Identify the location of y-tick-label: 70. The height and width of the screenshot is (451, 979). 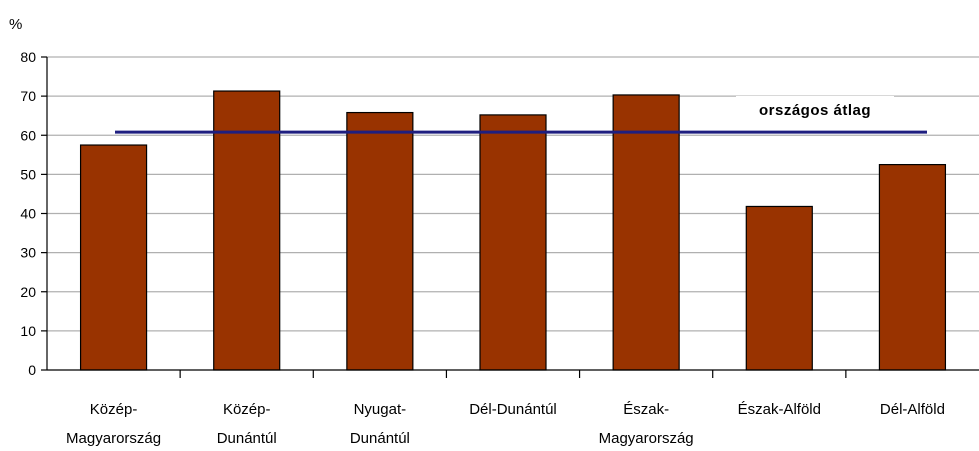
(28, 96).